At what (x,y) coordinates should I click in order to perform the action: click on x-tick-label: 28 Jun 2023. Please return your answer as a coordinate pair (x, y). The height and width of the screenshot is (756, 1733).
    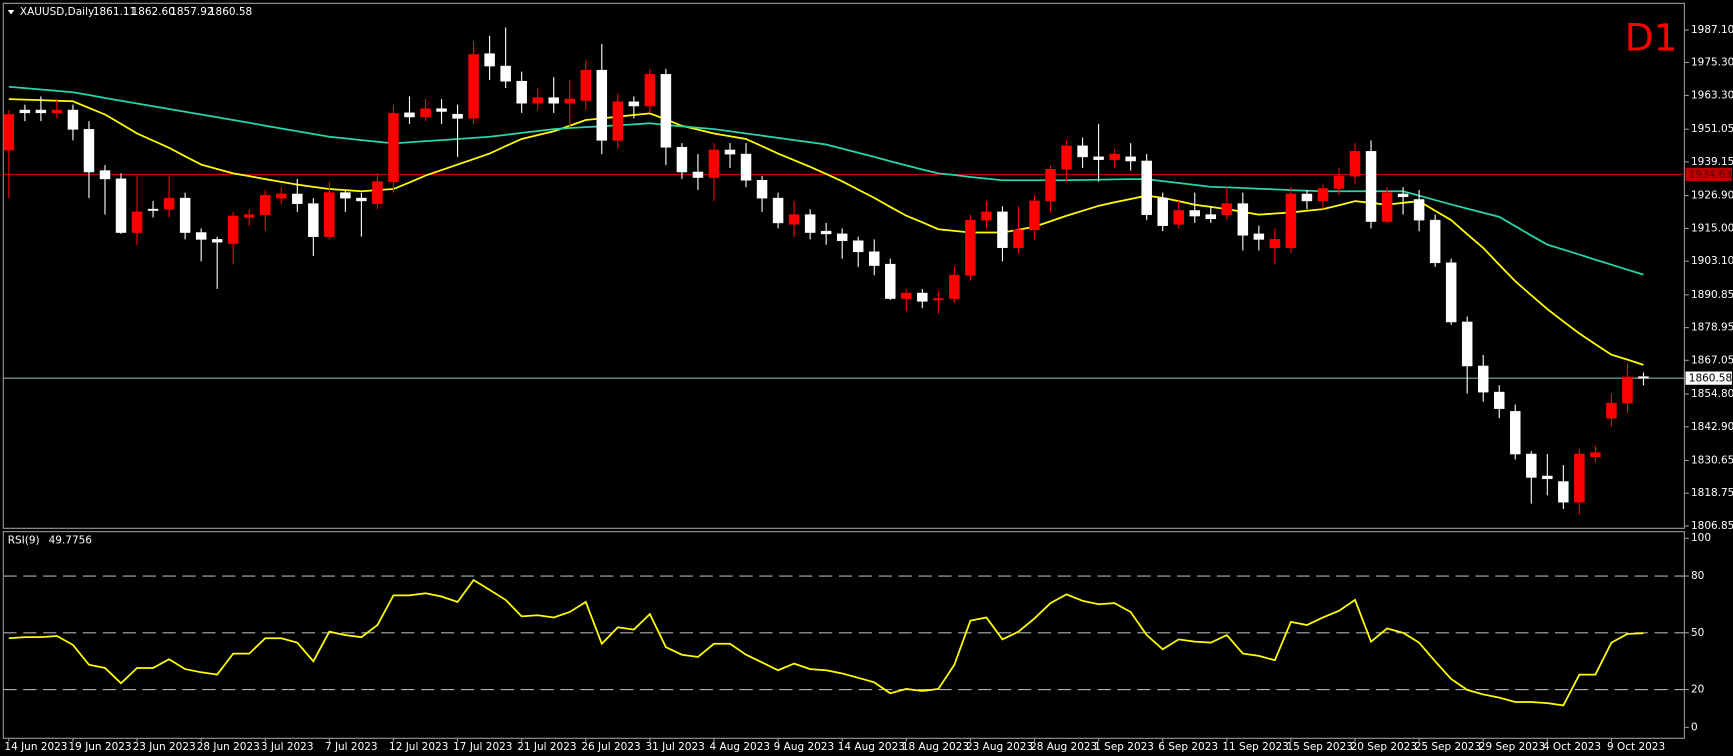
    Looking at the image, I should click on (228, 747).